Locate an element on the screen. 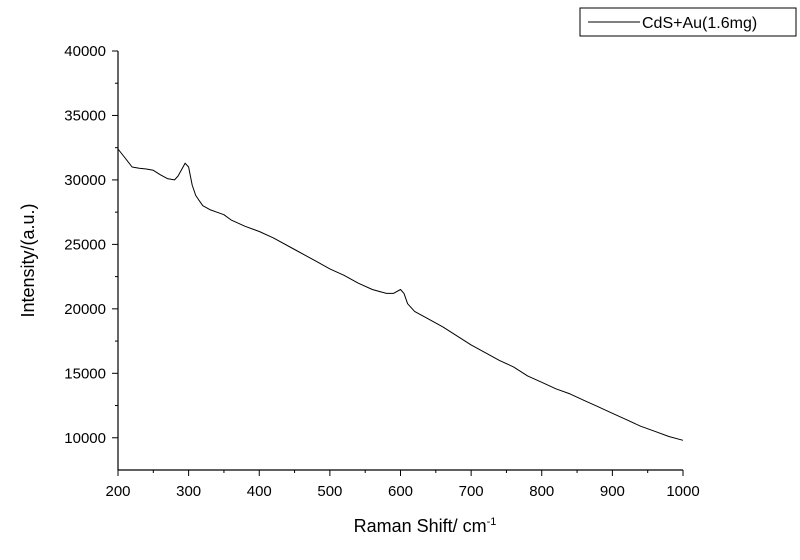 The height and width of the screenshot is (560, 800). legend: CdS+Au(1.6mg) is located at coordinates (688, 22).